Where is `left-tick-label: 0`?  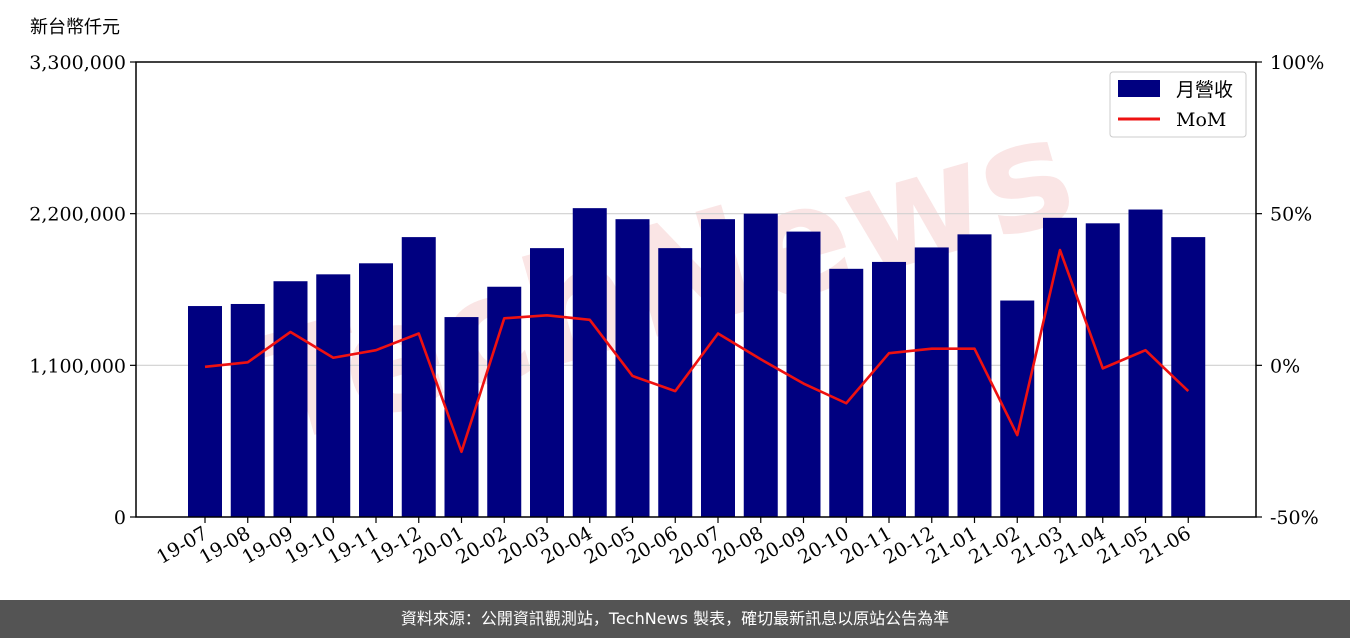
left-tick-label: 0 is located at coordinates (120, 518).